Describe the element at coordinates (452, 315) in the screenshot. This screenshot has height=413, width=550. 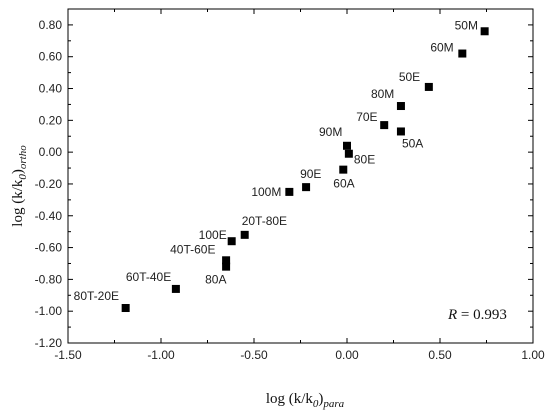
I see `r-symbol: R` at that location.